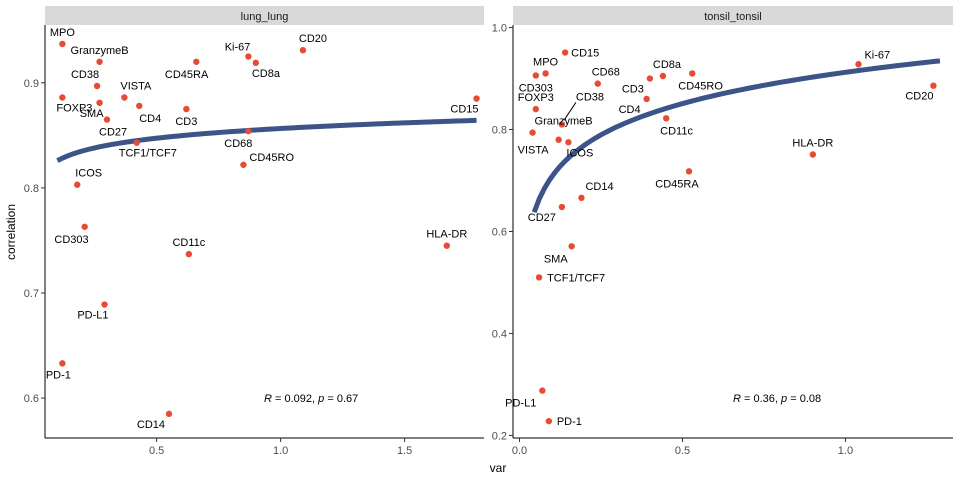 This screenshot has height=480, width=960. Describe the element at coordinates (196, 61) in the screenshot. I see `lung-point-cd45ra` at that location.